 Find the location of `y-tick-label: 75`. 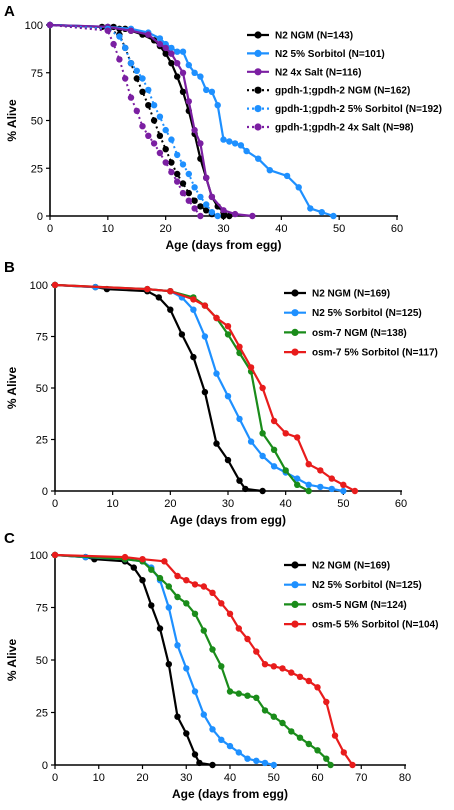

y-tick-label: 75 is located at coordinates (37, 74).